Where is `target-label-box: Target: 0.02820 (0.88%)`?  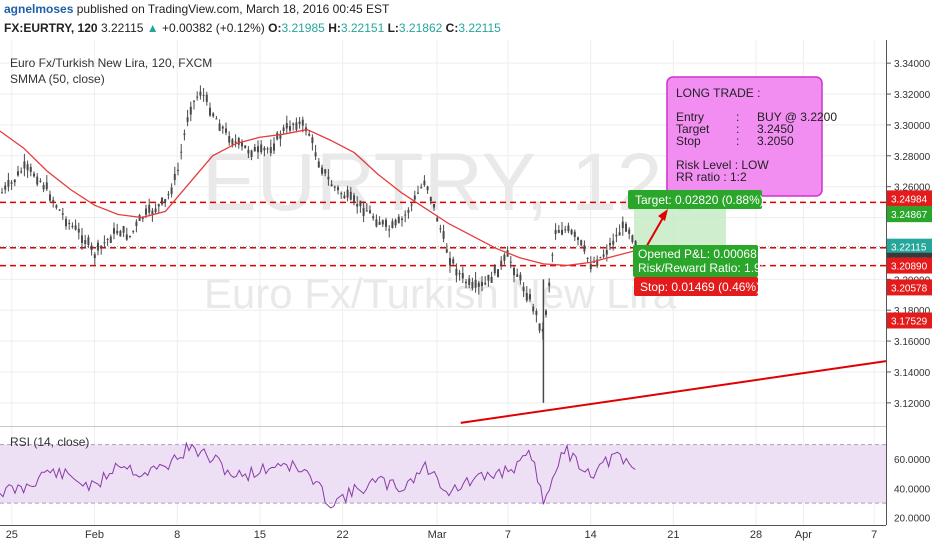
target-label-box: Target: 0.02820 (0.88%) is located at coordinates (696, 199).